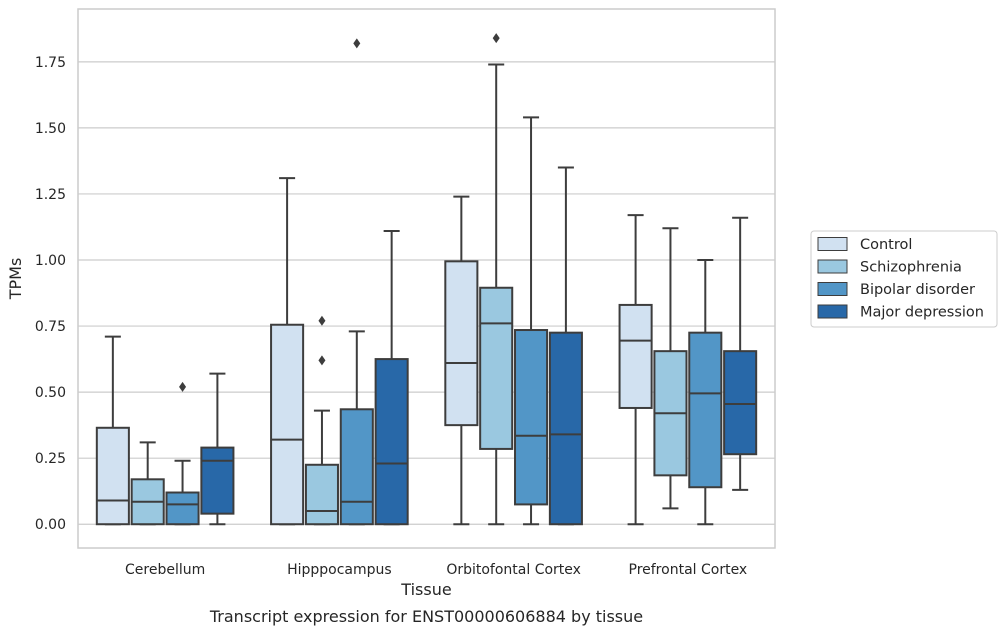 The image size is (1007, 634). I want to click on x-tick-label: Cerebellum, so click(165, 570).